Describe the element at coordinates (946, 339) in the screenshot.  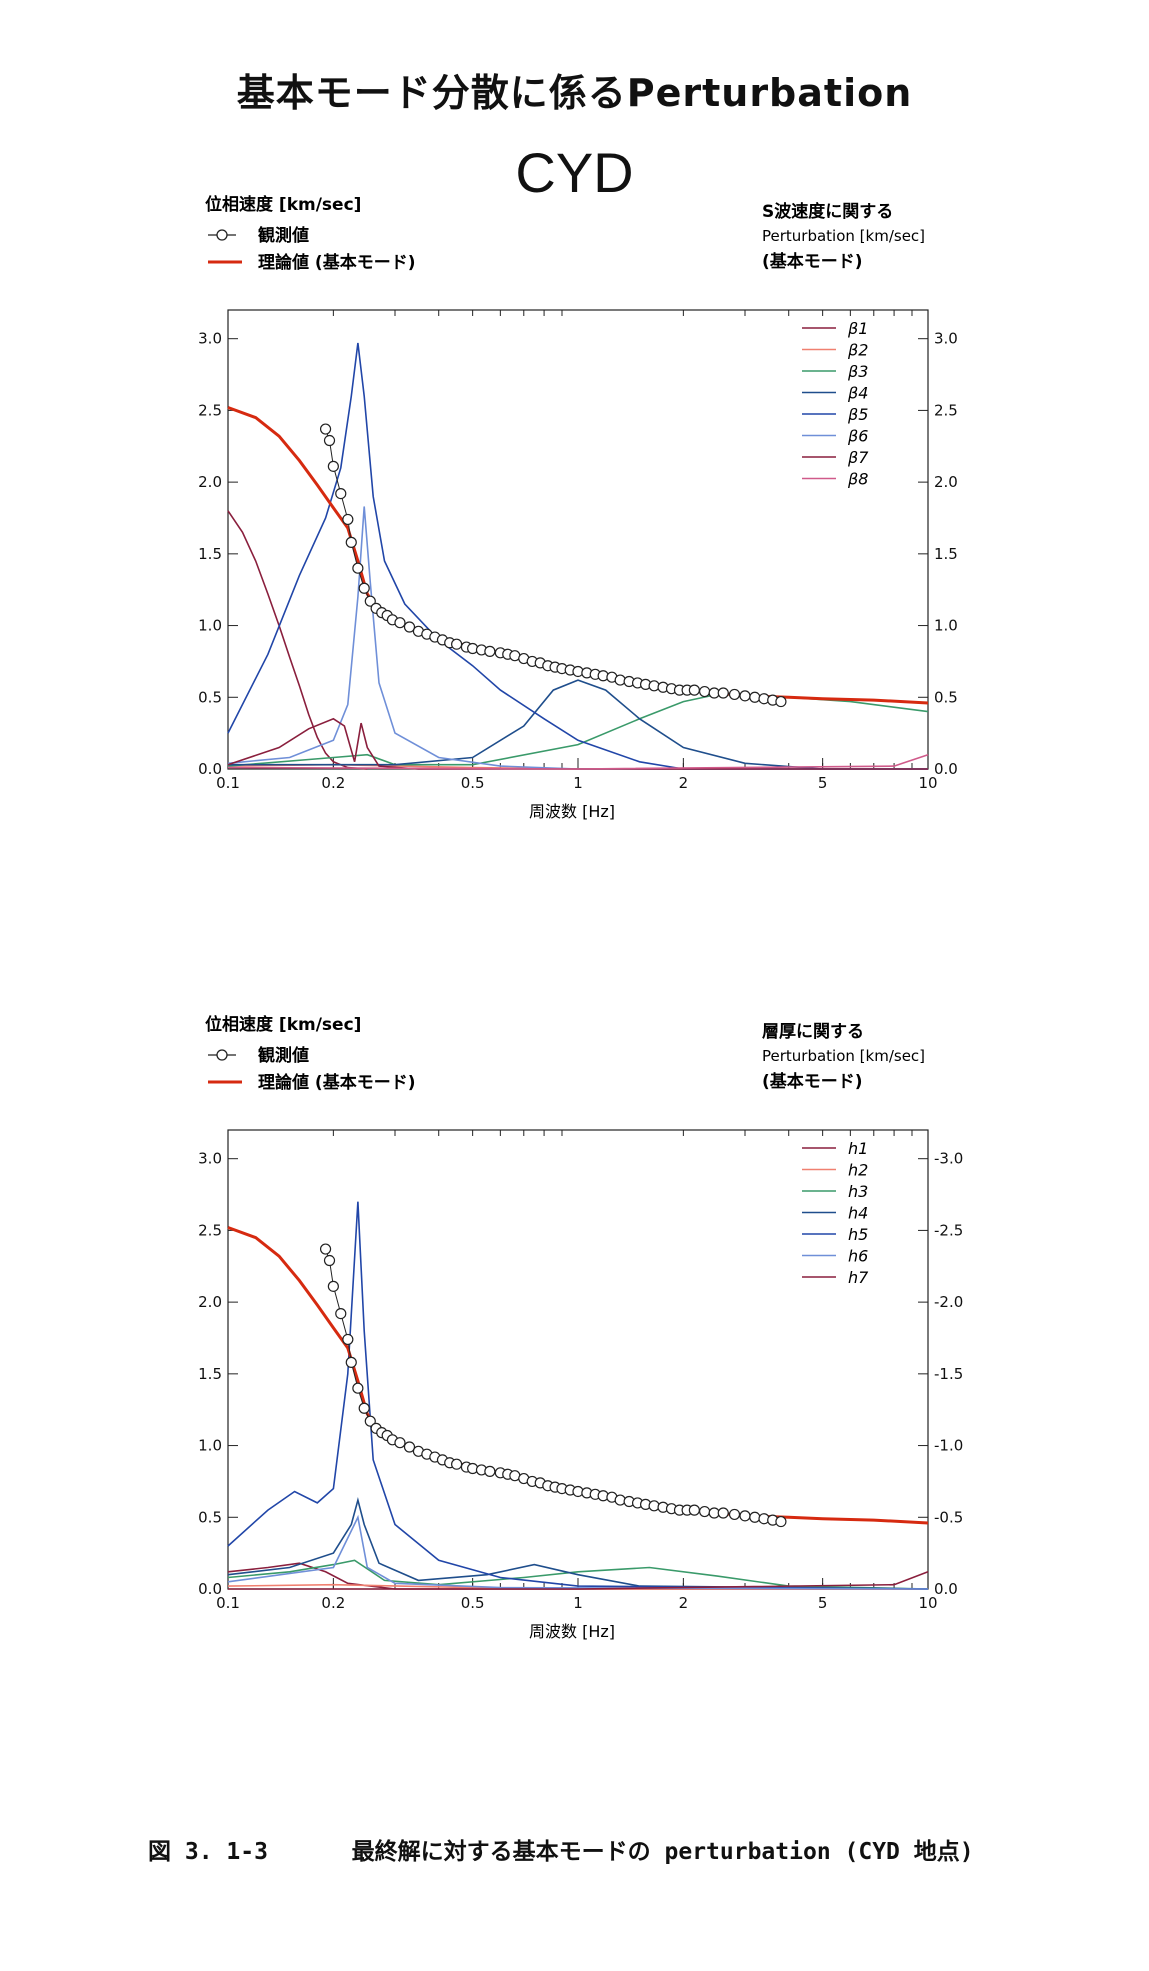
I see `y-right-tick-label: 3.0` at that location.